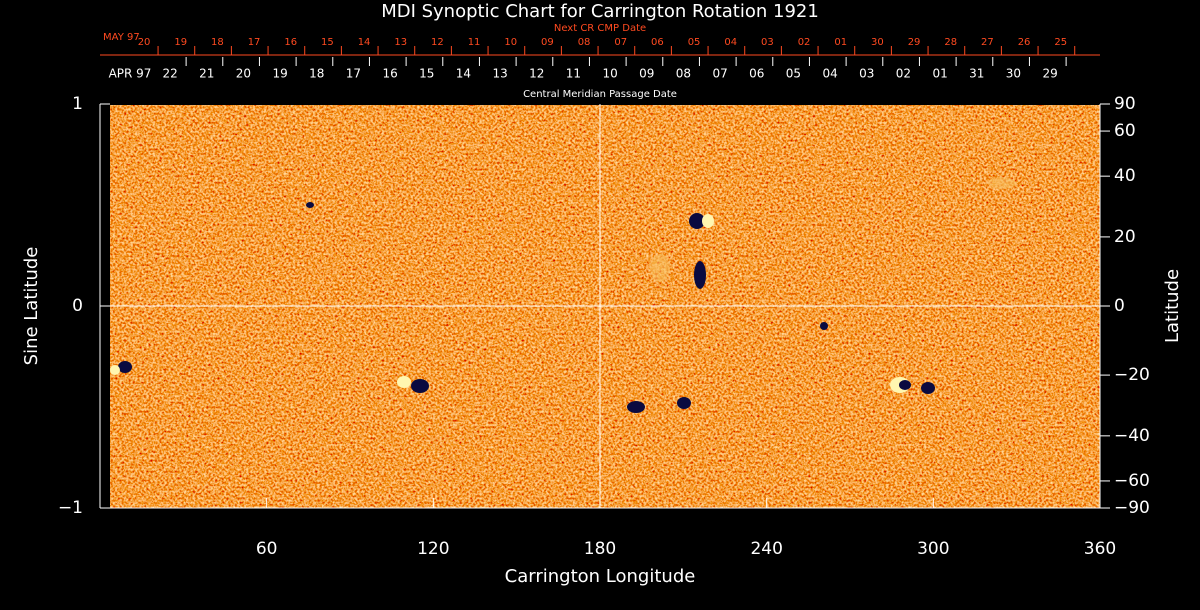  Describe the element at coordinates (766, 549) in the screenshot. I see `x-tick-label: 240` at that location.